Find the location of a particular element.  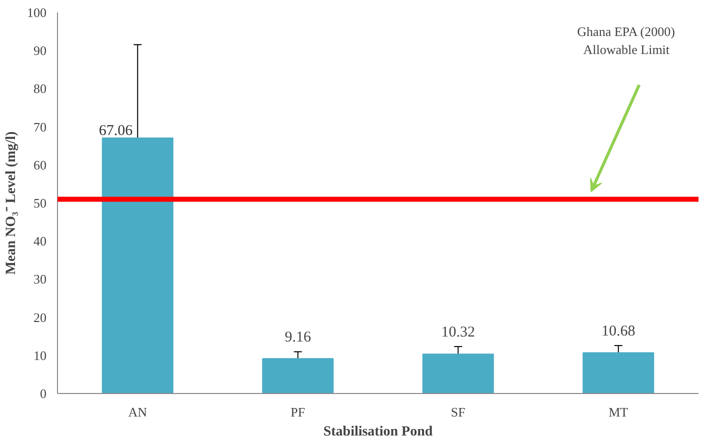

x-tick-label: SF is located at coordinates (458, 412).